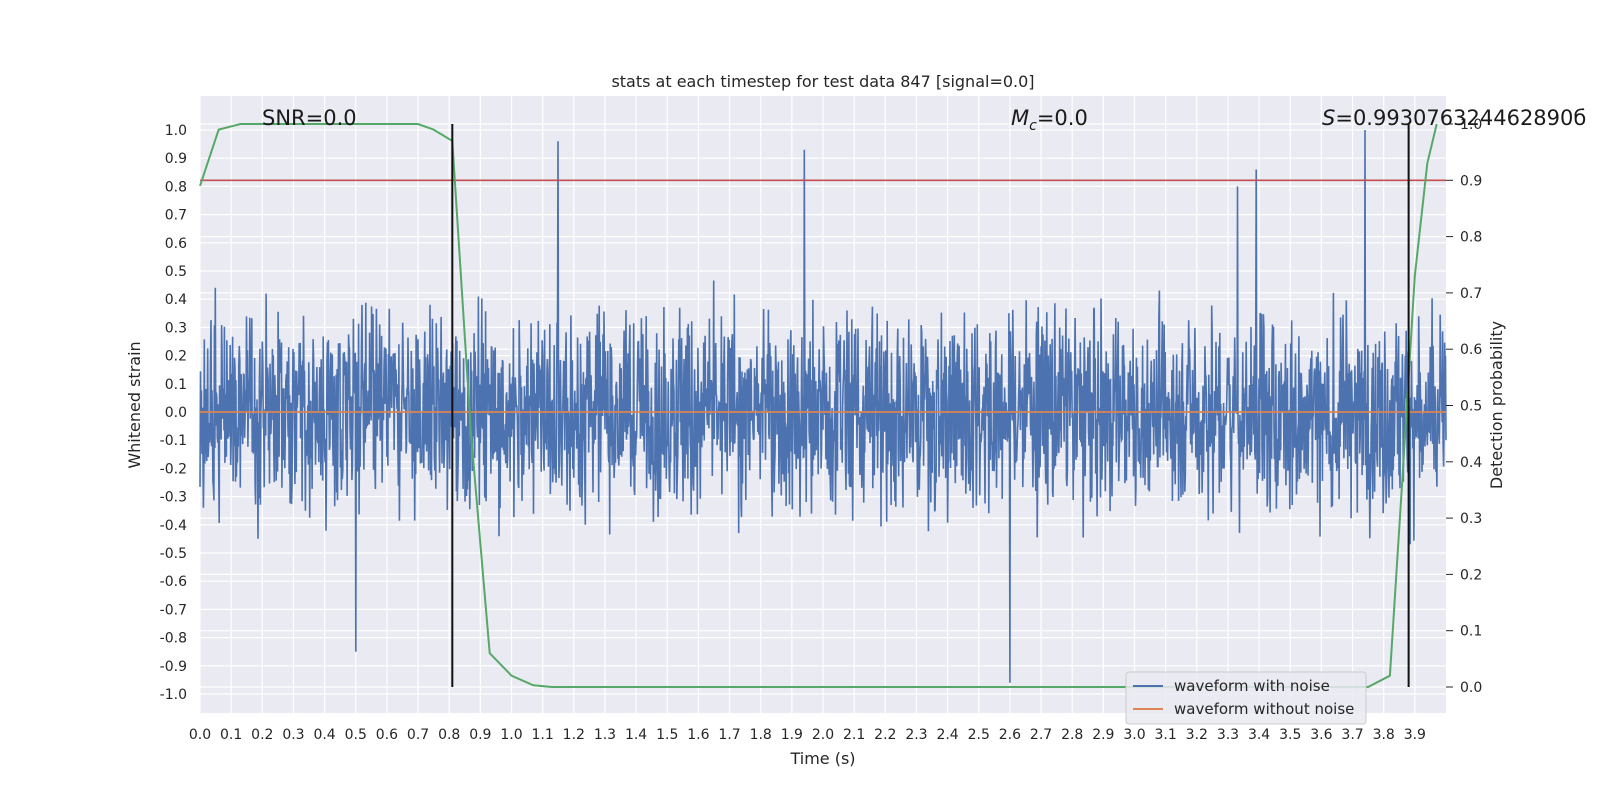  Describe the element at coordinates (1328, 118) in the screenshot. I see `s-symbol: S` at that location.